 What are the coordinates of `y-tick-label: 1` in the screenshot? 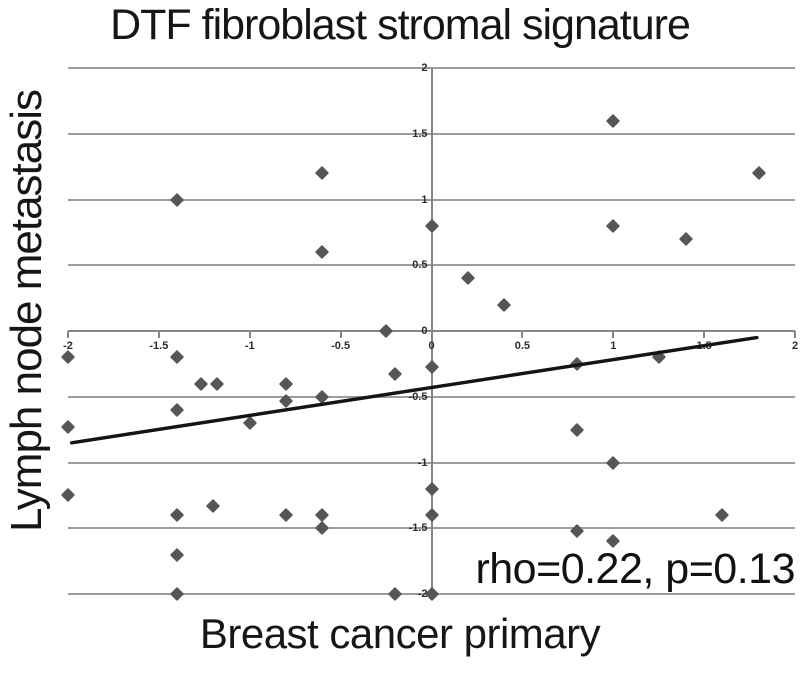 It's located at (424, 199).